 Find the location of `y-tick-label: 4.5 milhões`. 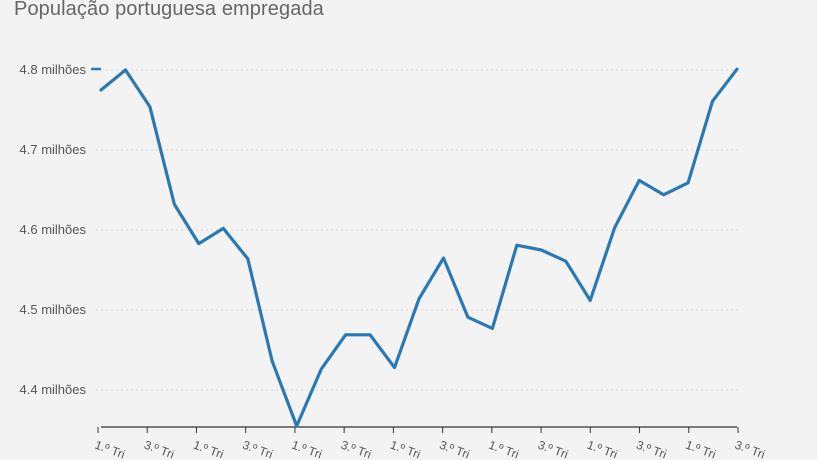

y-tick-label: 4.5 milhões is located at coordinates (53, 309).